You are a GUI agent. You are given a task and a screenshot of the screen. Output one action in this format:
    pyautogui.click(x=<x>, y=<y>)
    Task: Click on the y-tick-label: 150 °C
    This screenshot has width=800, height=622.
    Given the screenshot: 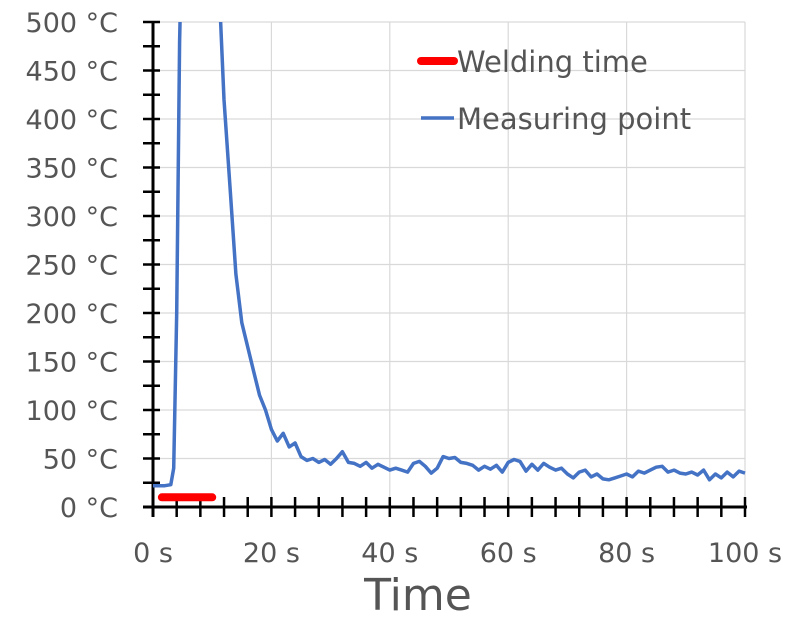 What is the action you would take?
    pyautogui.click(x=72, y=363)
    